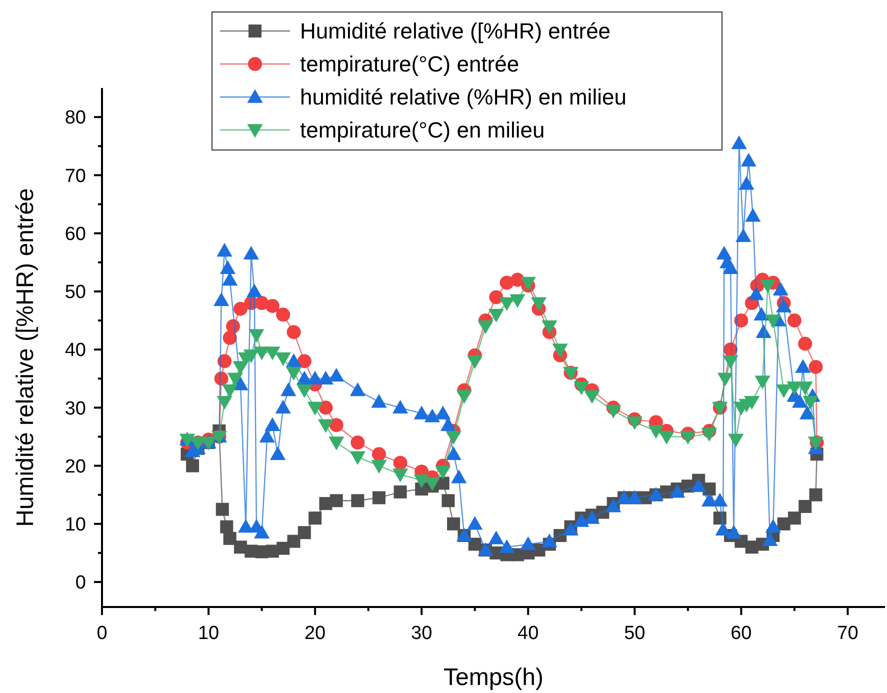  Describe the element at coordinates (455, 31) in the screenshot. I see `legend-label: Humidité relative ([%HR) entrée` at that location.